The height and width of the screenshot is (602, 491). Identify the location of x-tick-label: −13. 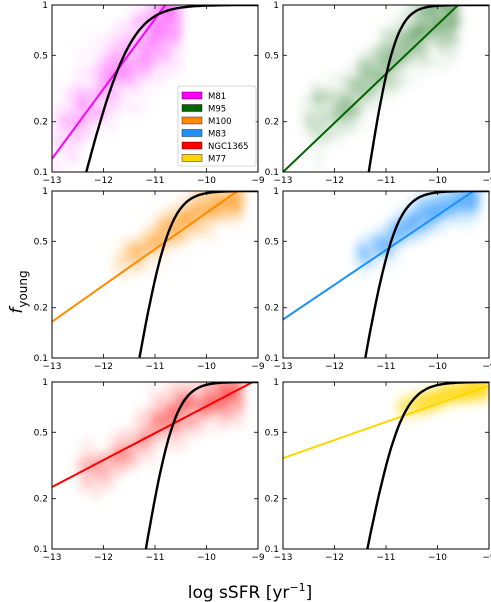
(283, 367).